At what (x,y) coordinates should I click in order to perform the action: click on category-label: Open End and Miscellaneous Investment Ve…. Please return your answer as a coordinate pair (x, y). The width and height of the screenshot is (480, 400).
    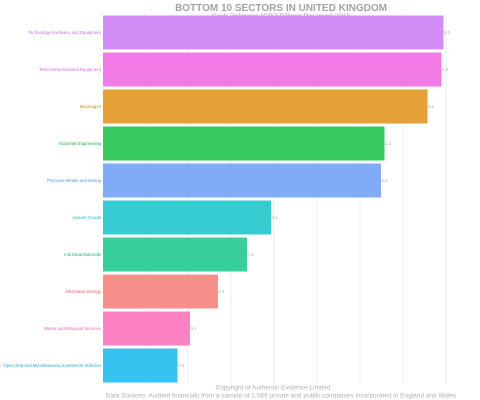
    Looking at the image, I should click on (52, 365).